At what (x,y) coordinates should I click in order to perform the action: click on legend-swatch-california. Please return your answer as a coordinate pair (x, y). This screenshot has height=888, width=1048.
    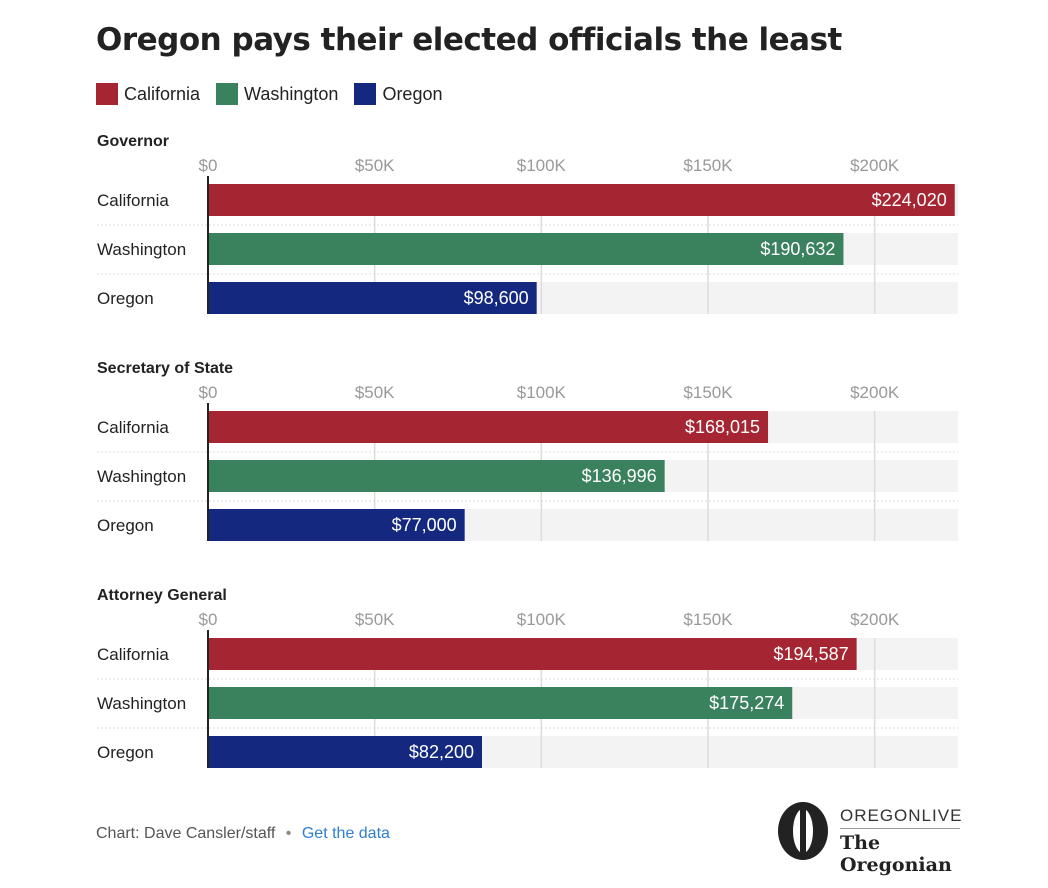
    Looking at the image, I should click on (107, 94).